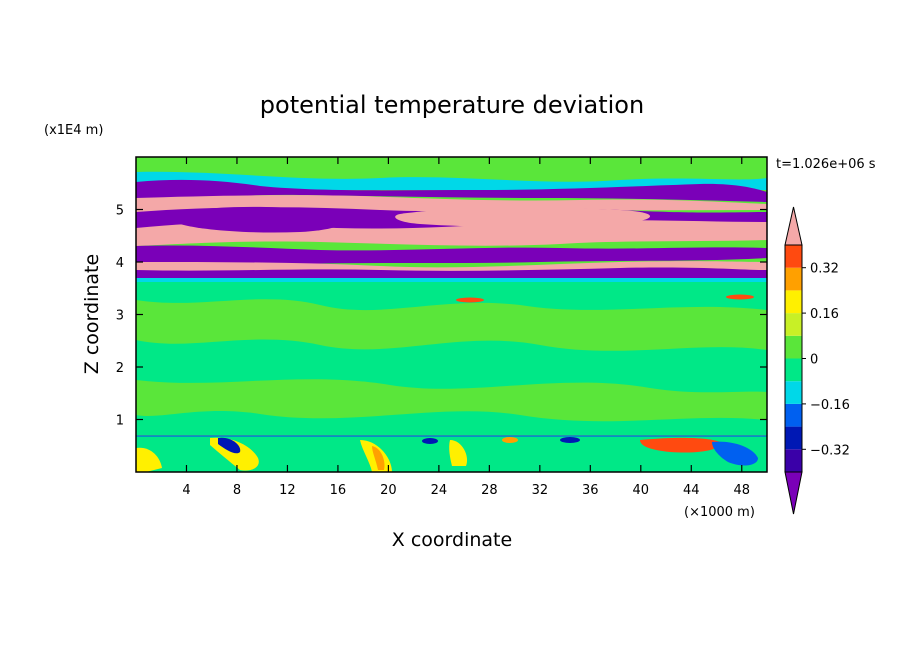 The width and height of the screenshot is (904, 654). What do you see at coordinates (814, 360) in the screenshot?
I see `colorbar-tick-label: 0` at bounding box center [814, 360].